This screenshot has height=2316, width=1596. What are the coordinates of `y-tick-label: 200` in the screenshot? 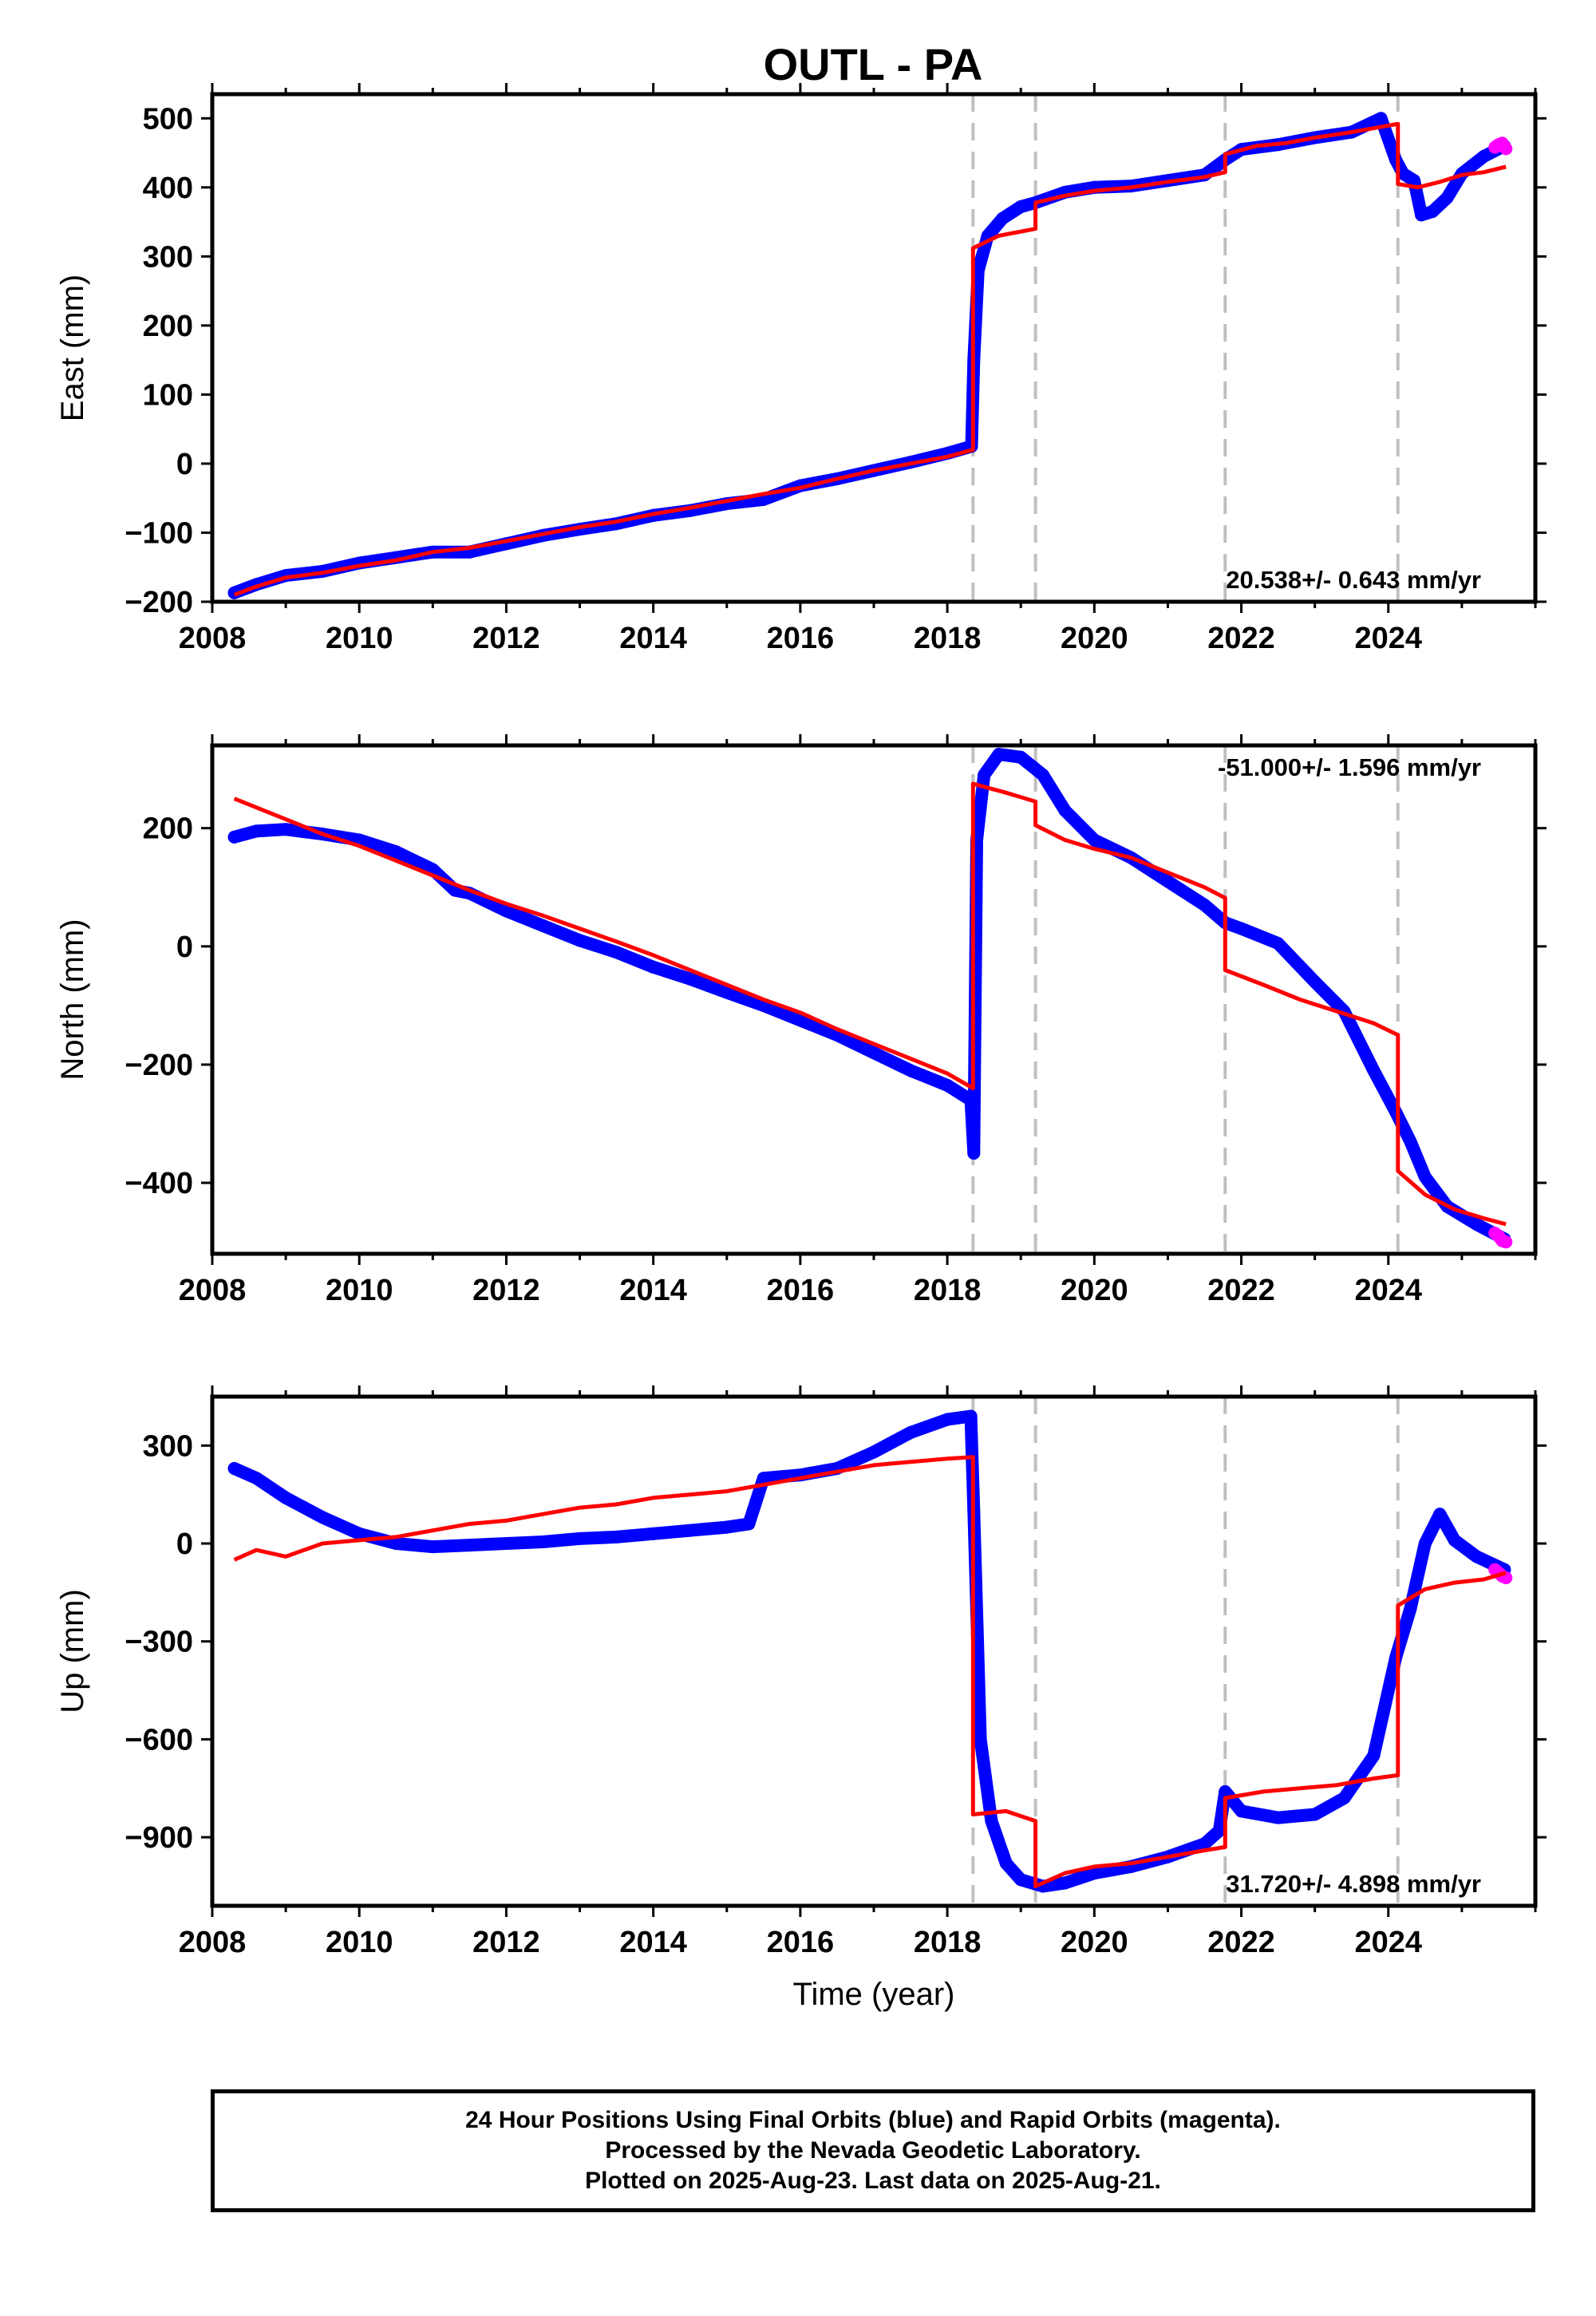 It's located at (168, 829).